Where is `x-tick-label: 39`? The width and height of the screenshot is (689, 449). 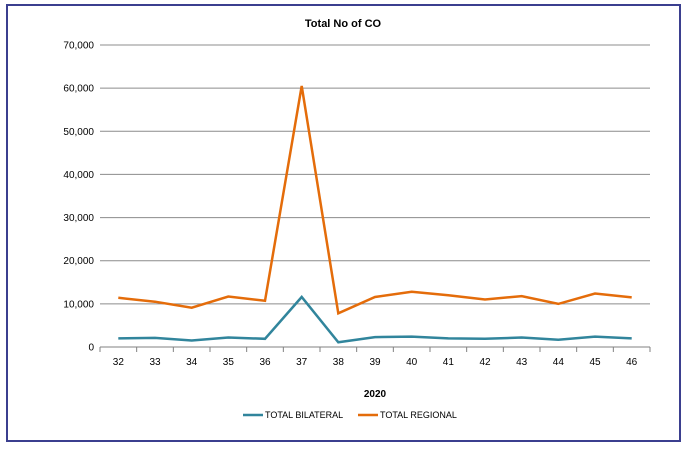
x-tick-label: 39 is located at coordinates (375, 362).